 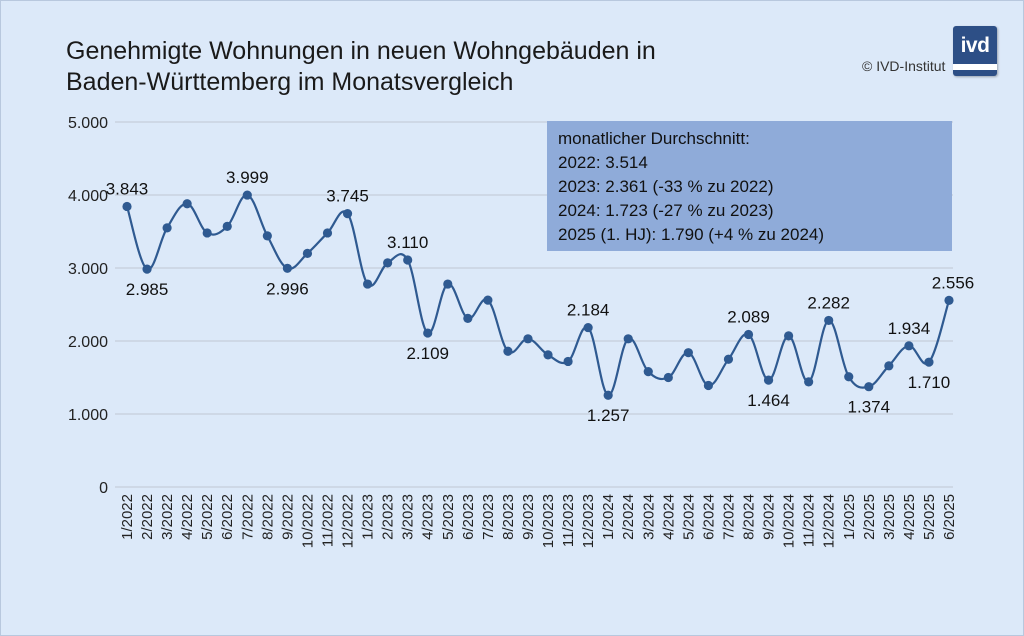 What do you see at coordinates (247, 517) in the screenshot?
I see `x-tick-label: 7/2022` at bounding box center [247, 517].